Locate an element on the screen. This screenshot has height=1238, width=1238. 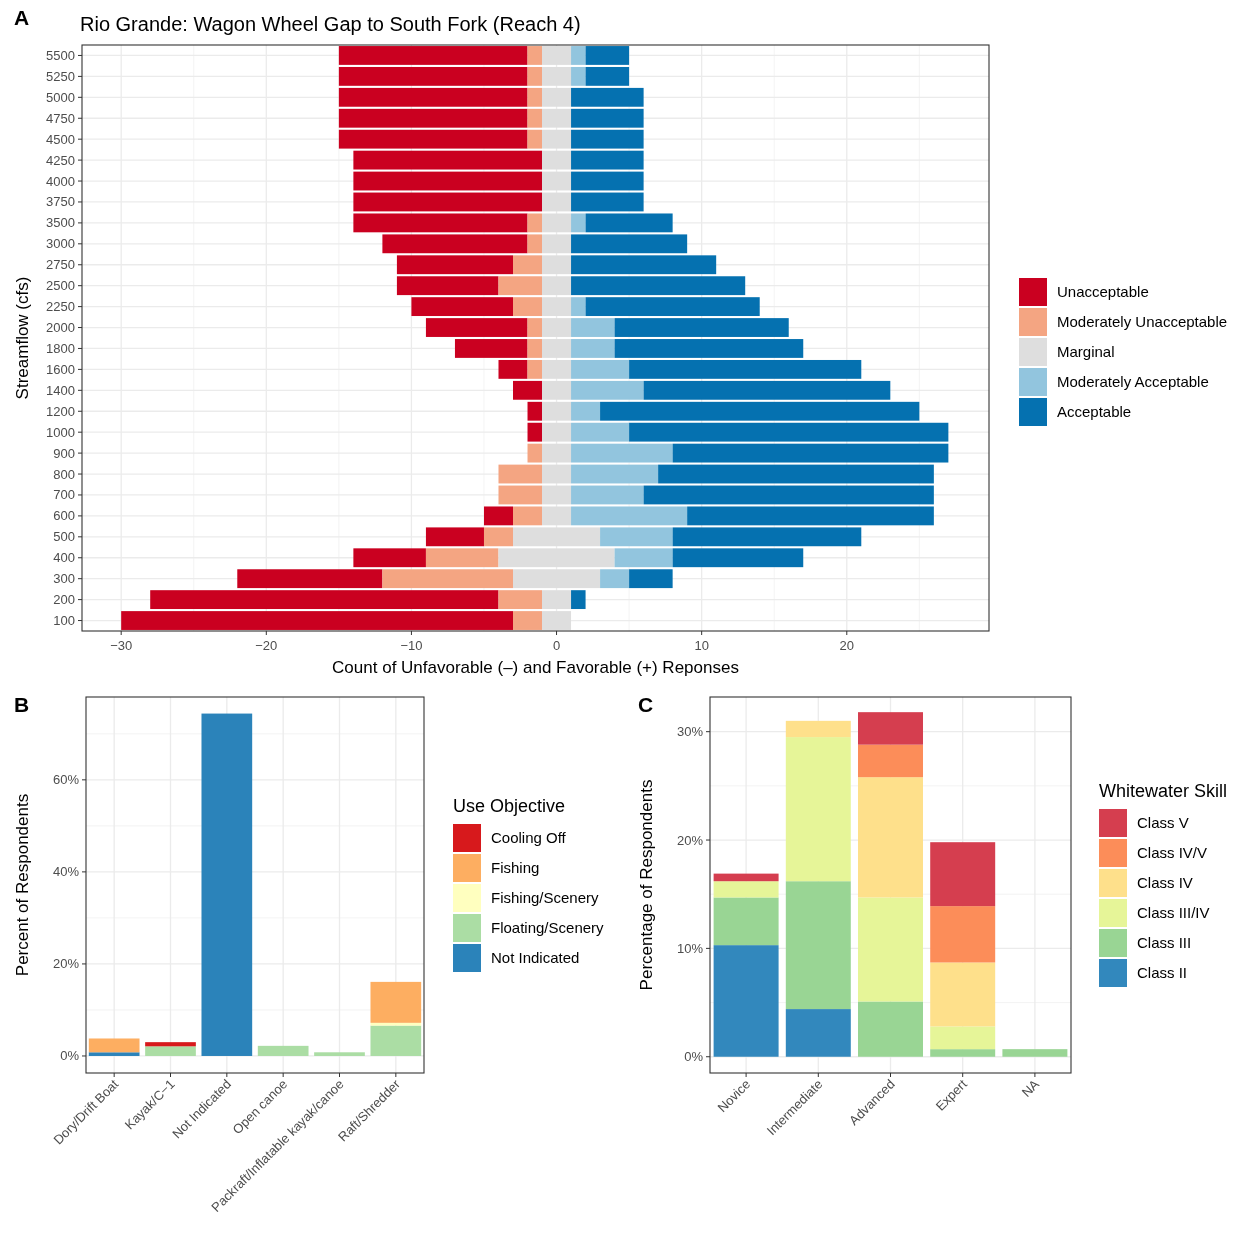
legend-label: Floating/Scenery is located at coordinates (548, 927).